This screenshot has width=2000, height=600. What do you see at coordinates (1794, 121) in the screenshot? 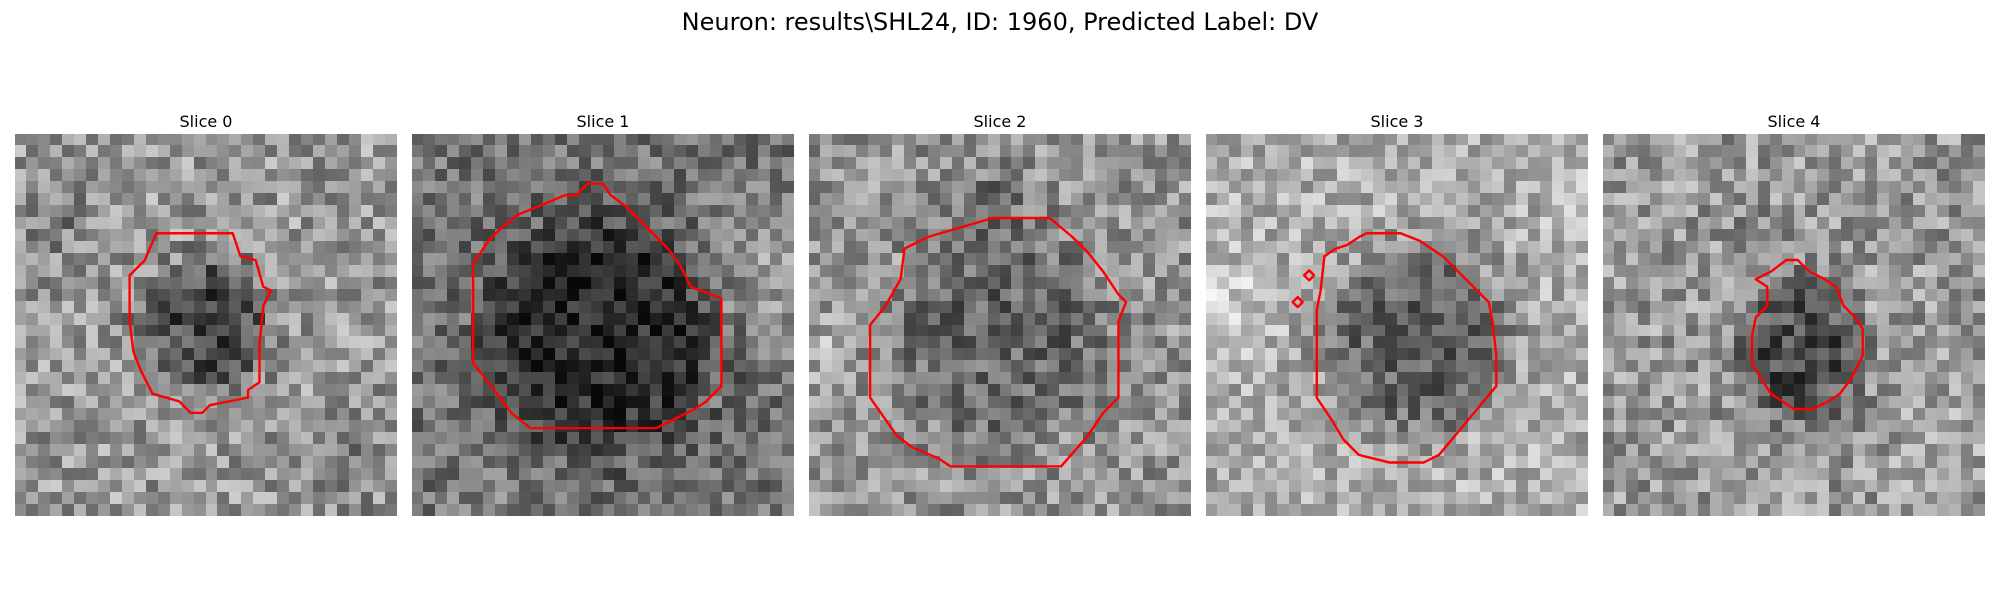
I see `slice-title-4: Slice 4` at bounding box center [1794, 121].